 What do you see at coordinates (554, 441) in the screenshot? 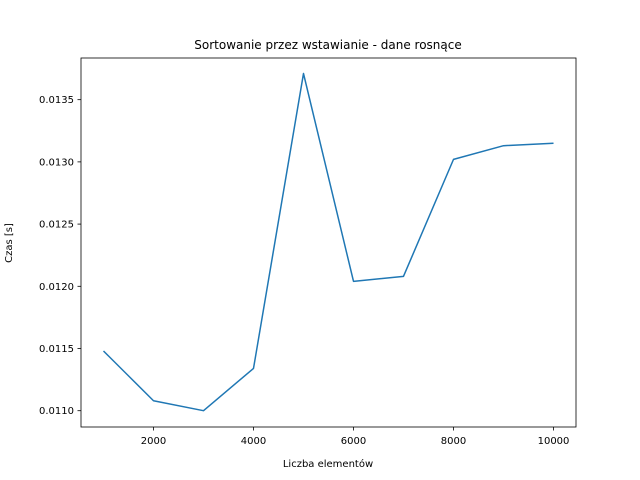
I see `x-tick-label: 10000` at bounding box center [554, 441].